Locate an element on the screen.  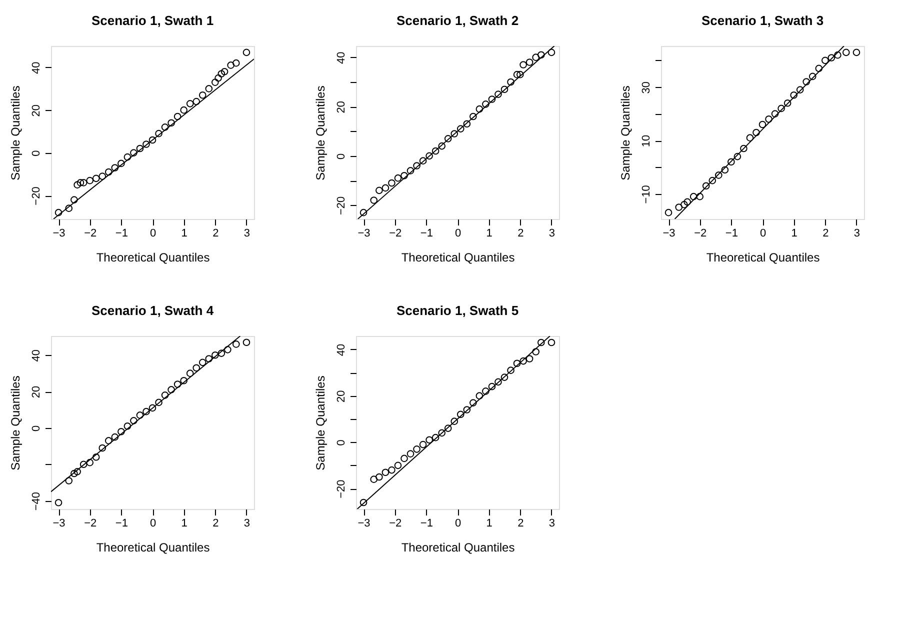
y-tick-label: −20 is located at coordinates (342, 489).